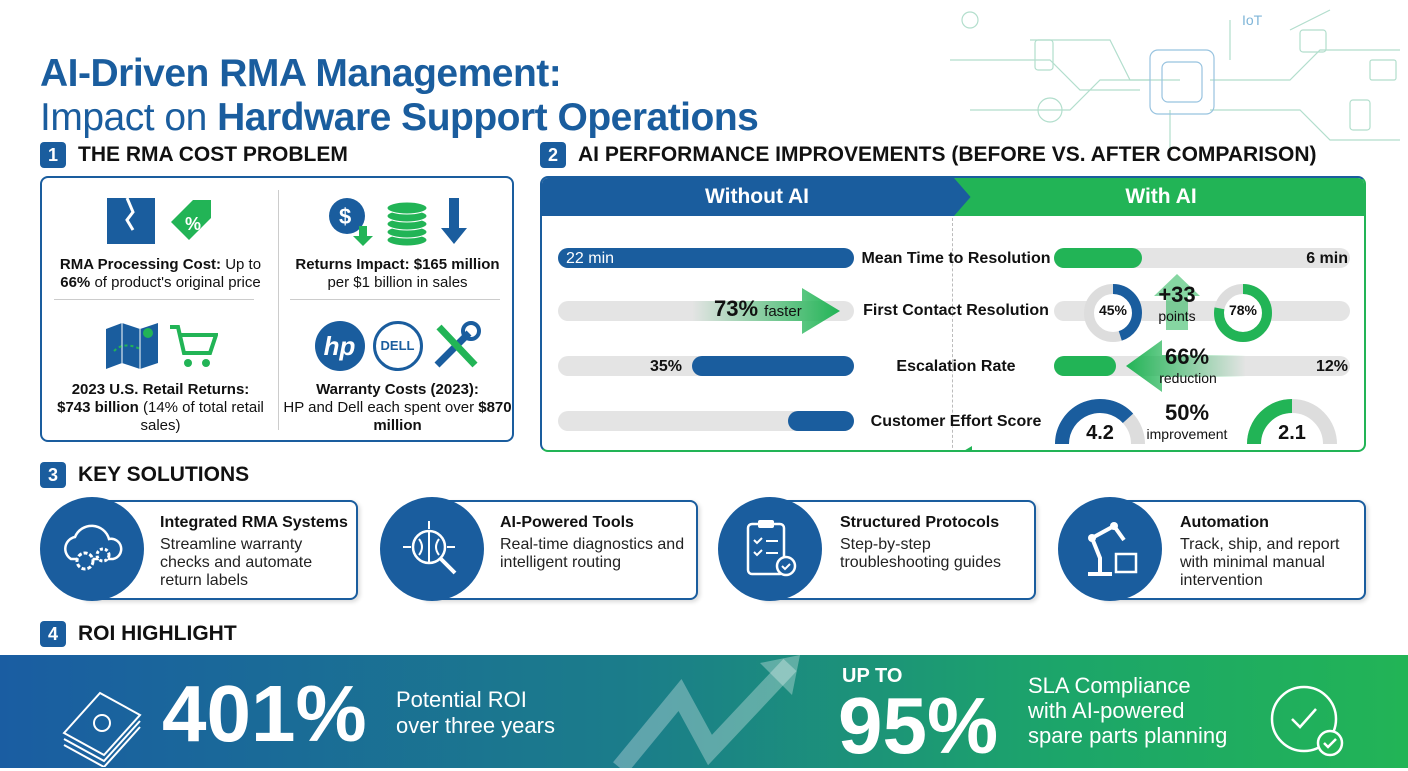 This screenshot has width=1408, height=771. I want to click on map-icon, so click(131, 346).